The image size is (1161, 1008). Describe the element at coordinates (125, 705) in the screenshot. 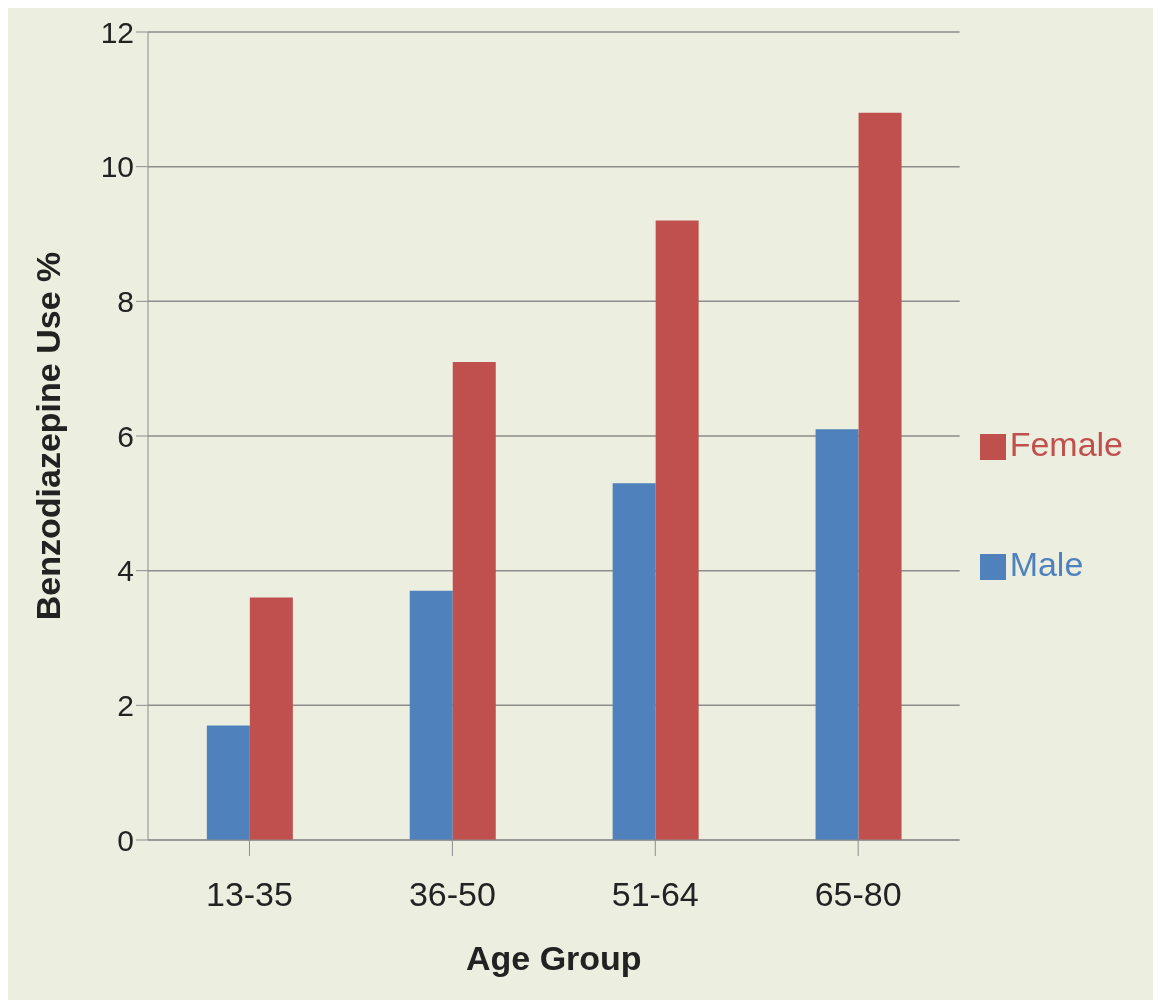

I see `y-tick-label: 2` at that location.